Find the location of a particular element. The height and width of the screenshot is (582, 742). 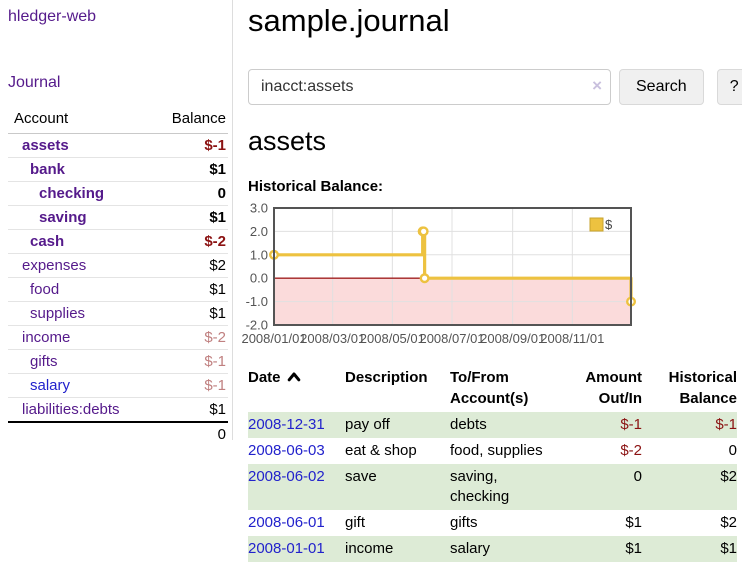

transaction-date-link: 2008-01-01 is located at coordinates (286, 548).